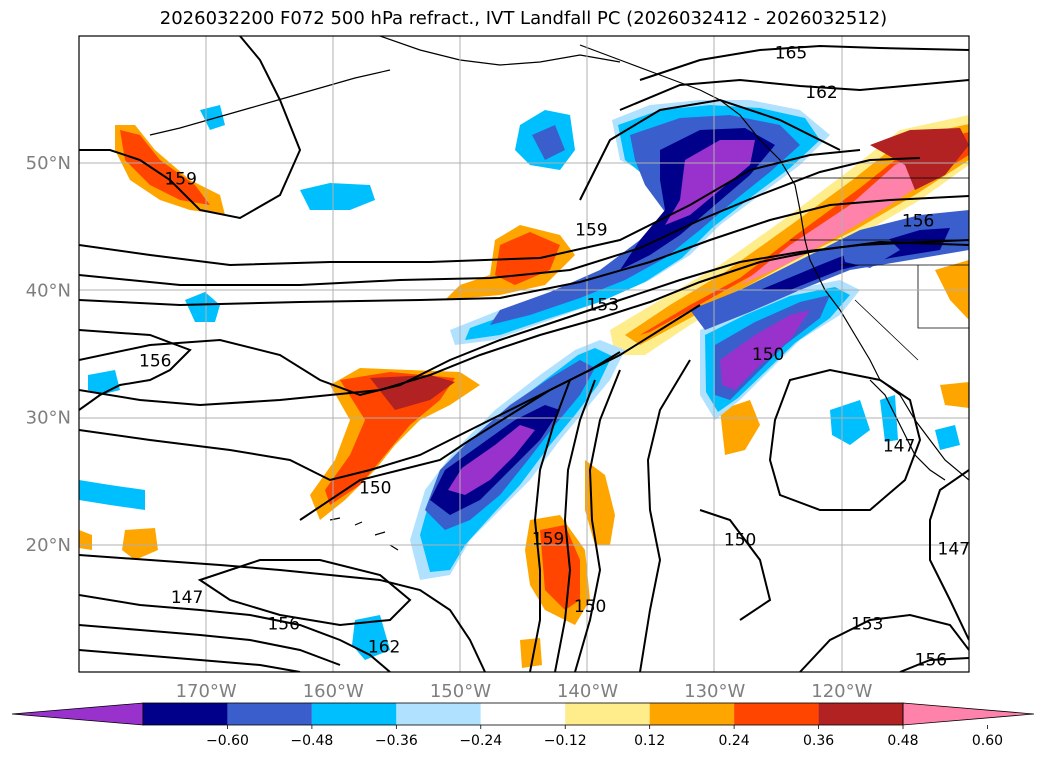 The height and width of the screenshot is (765, 1047). I want to click on state-borders, so click(879, 269).